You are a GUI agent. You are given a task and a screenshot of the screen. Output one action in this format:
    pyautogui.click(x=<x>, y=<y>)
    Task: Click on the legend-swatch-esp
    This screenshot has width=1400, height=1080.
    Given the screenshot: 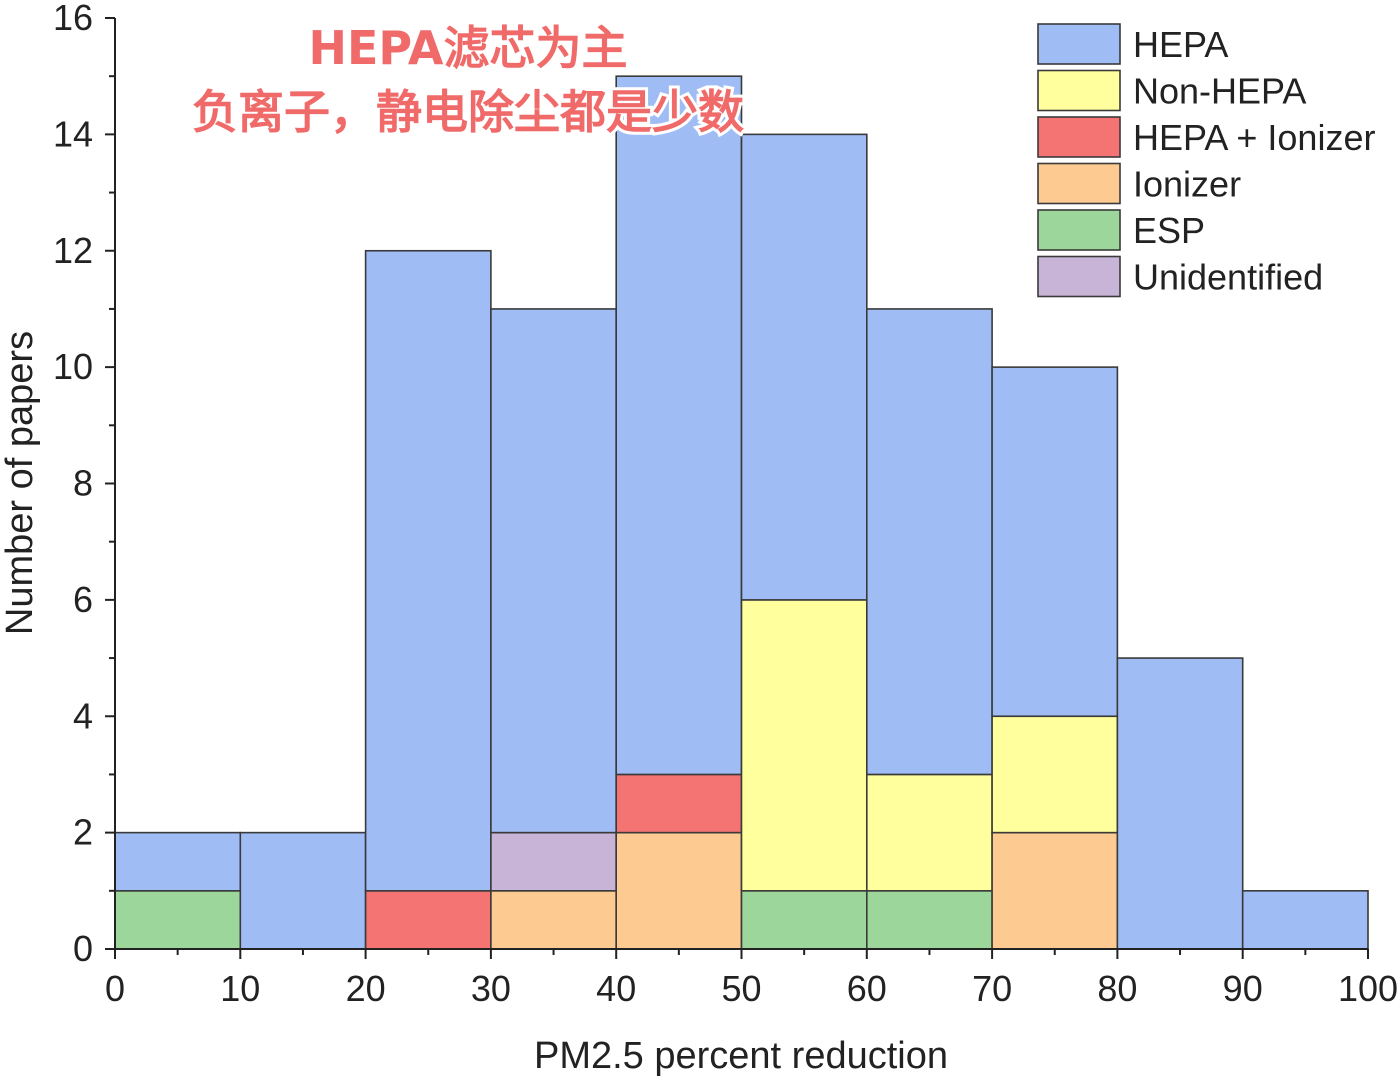 What is the action you would take?
    pyautogui.click(x=1079, y=230)
    